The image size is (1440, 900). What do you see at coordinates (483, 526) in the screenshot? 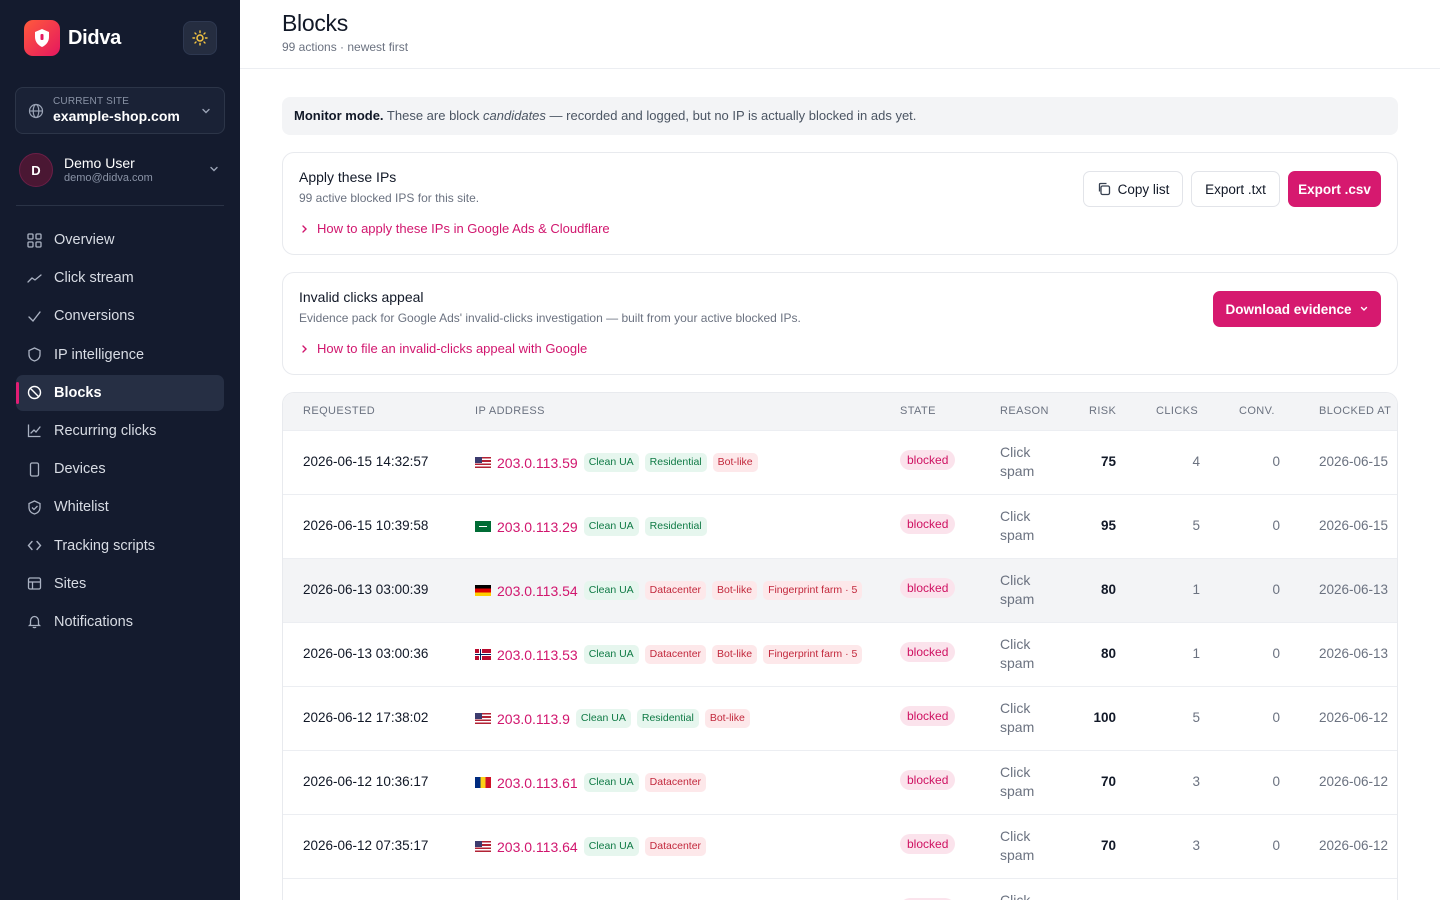
I see `flag-sa-icon` at bounding box center [483, 526].